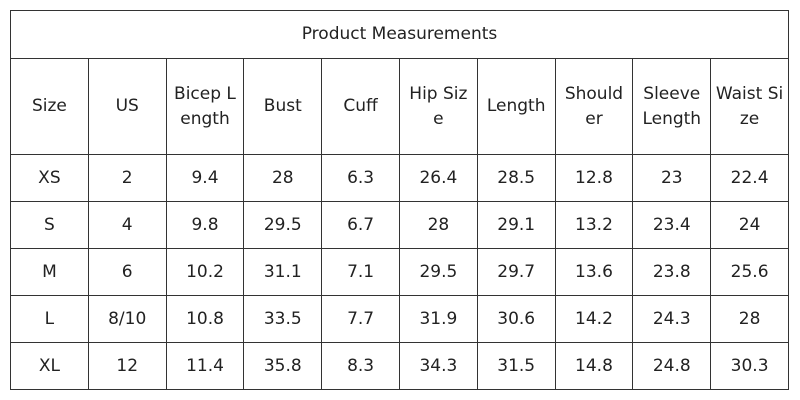 This screenshot has height=400, width=800. Describe the element at coordinates (516, 178) in the screenshot. I see `data-cell: 28.5` at that location.